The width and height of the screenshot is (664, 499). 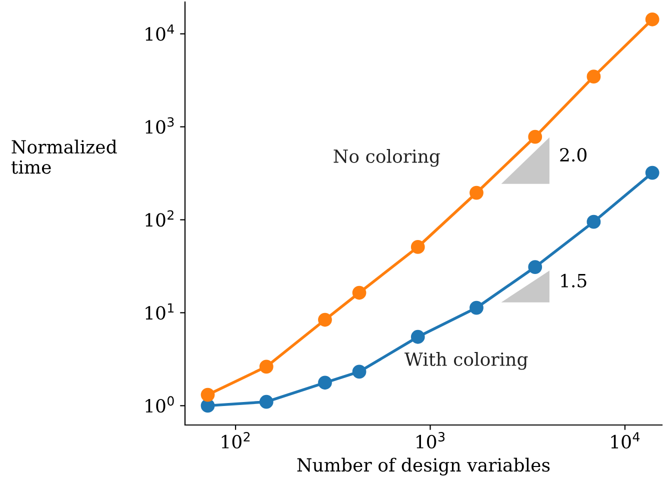 I want to click on x-tick-label: 10$^{2}$, so click(x=236, y=440).